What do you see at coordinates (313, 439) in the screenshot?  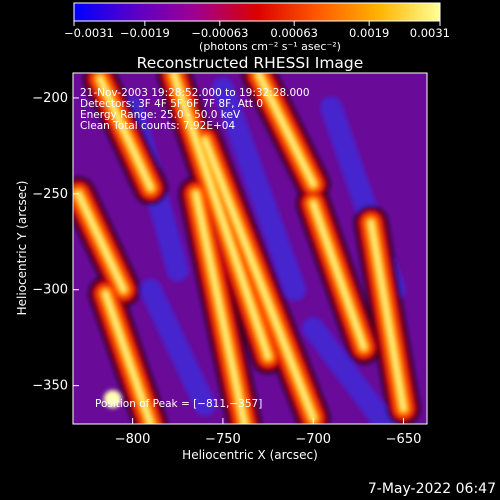 I see `x-tick-label: −700` at bounding box center [313, 439].